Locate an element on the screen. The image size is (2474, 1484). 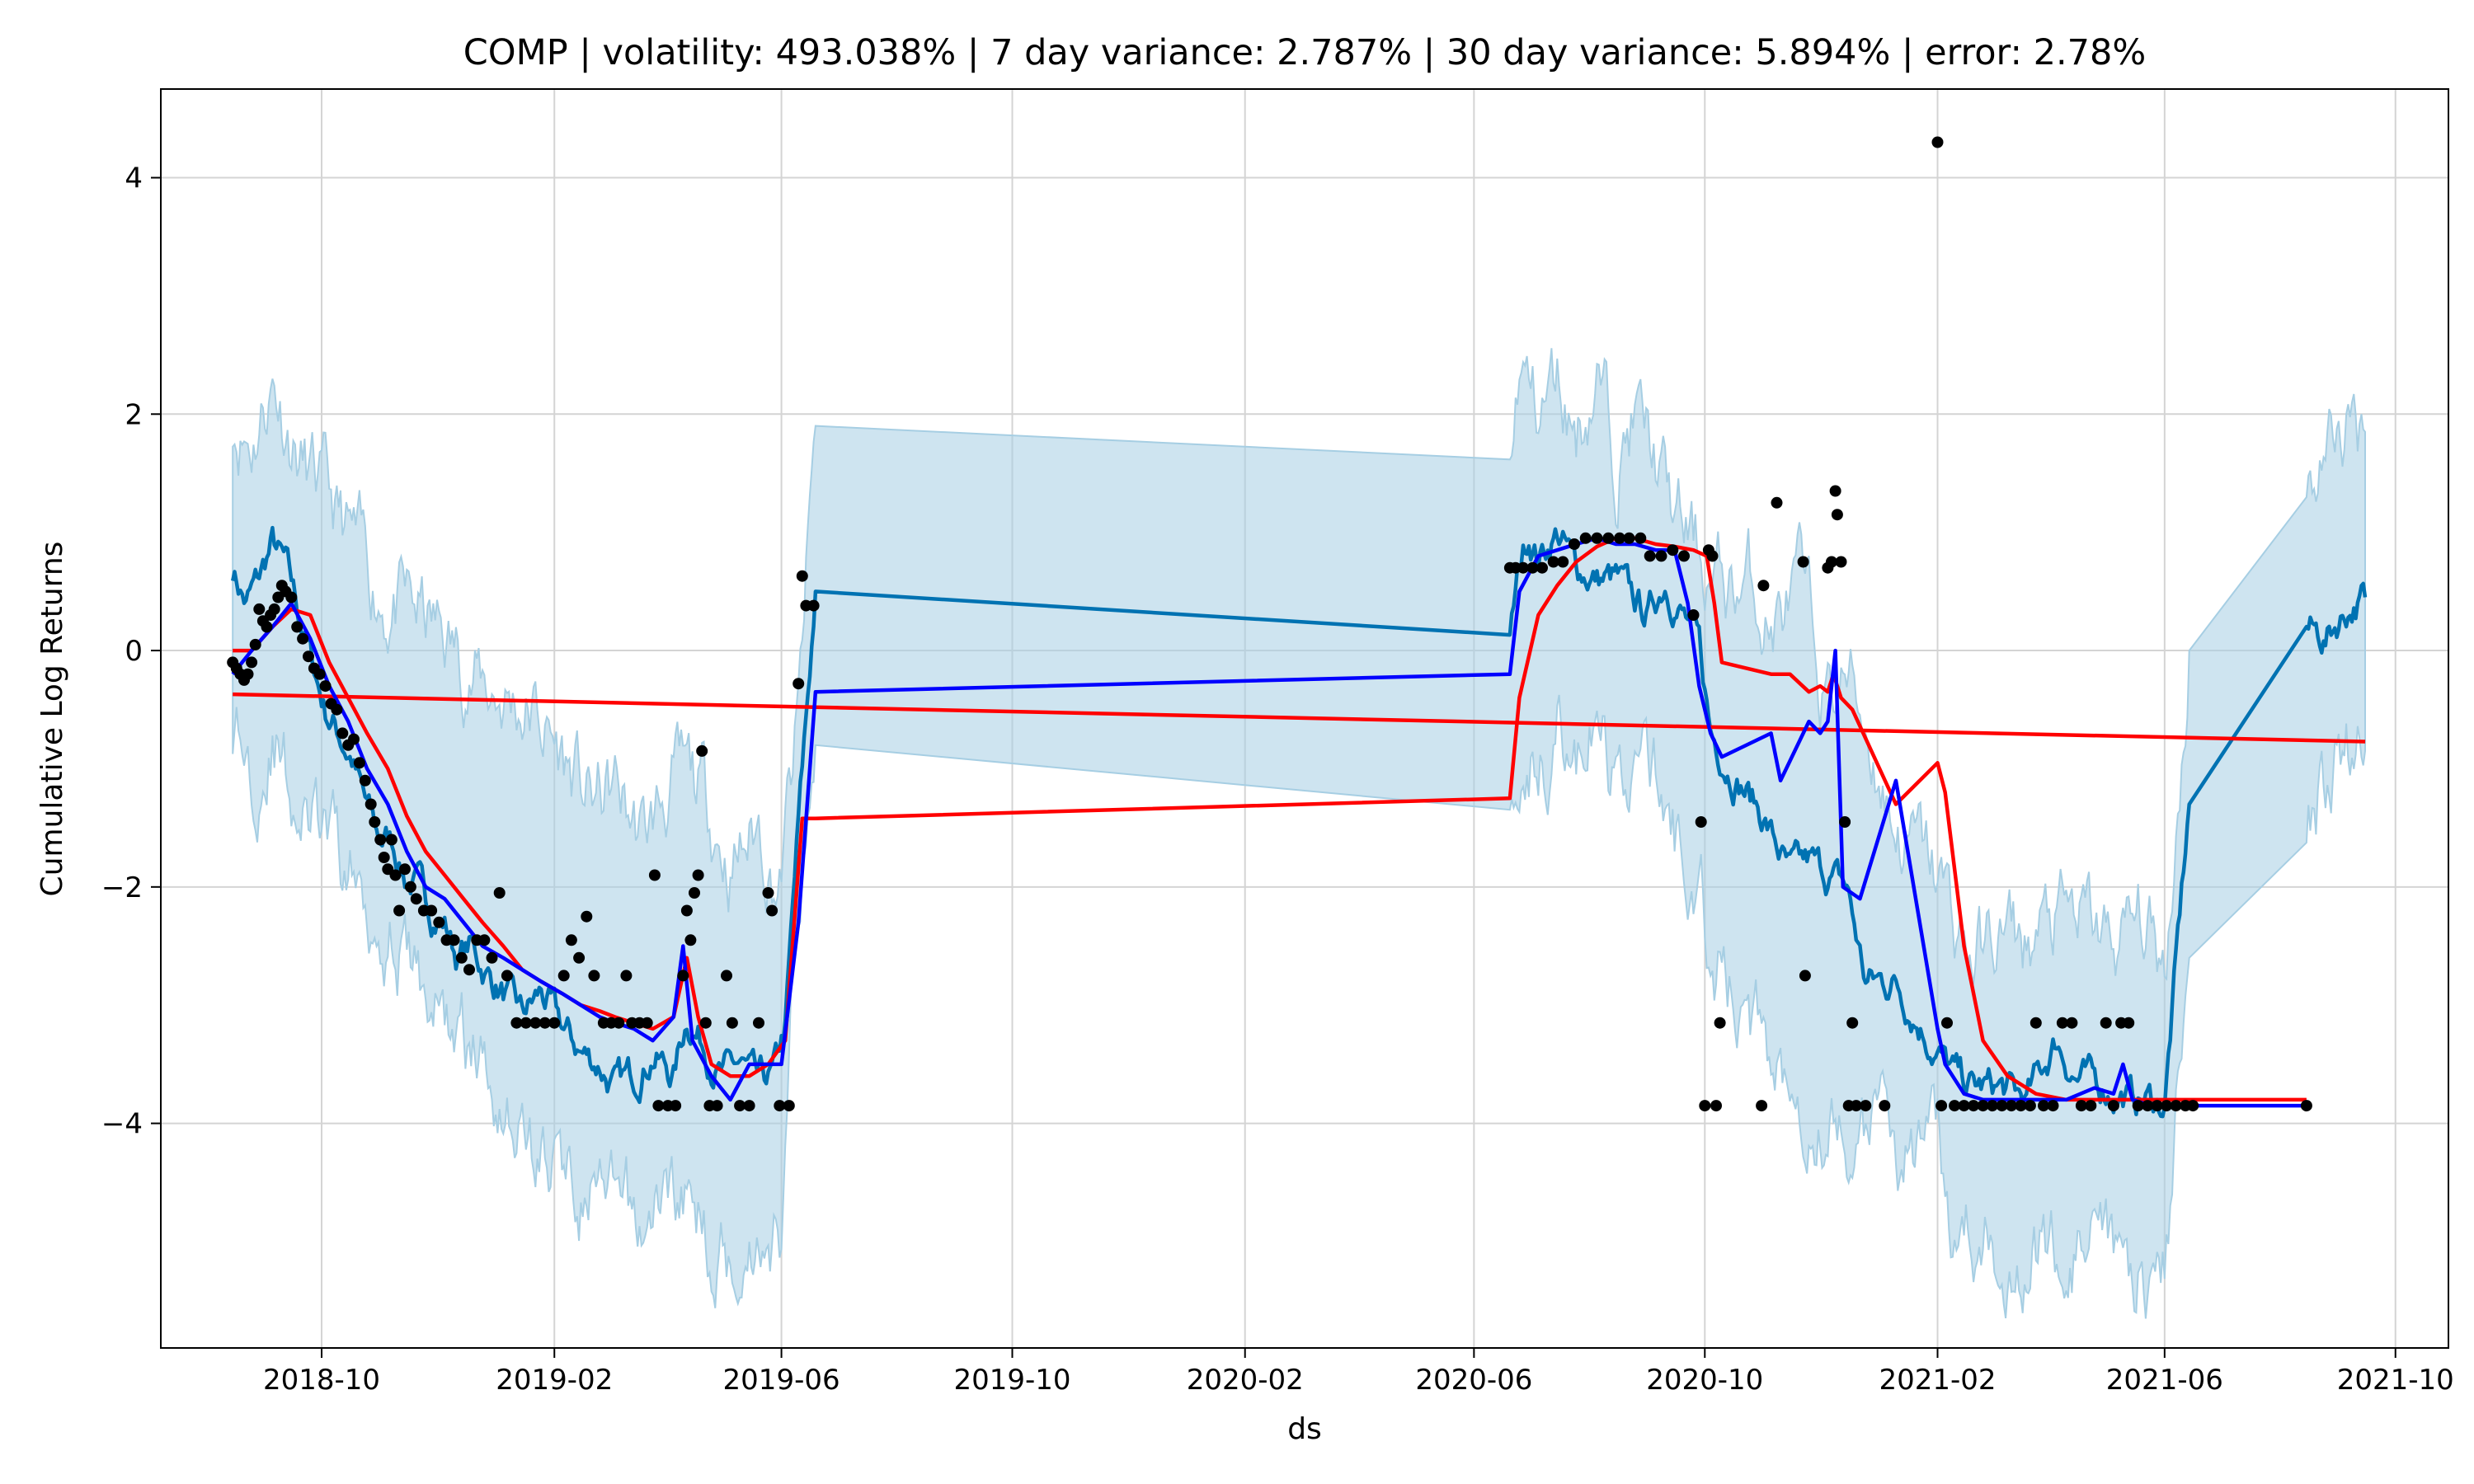
y-tick-label: 2 is located at coordinates (134, 414).